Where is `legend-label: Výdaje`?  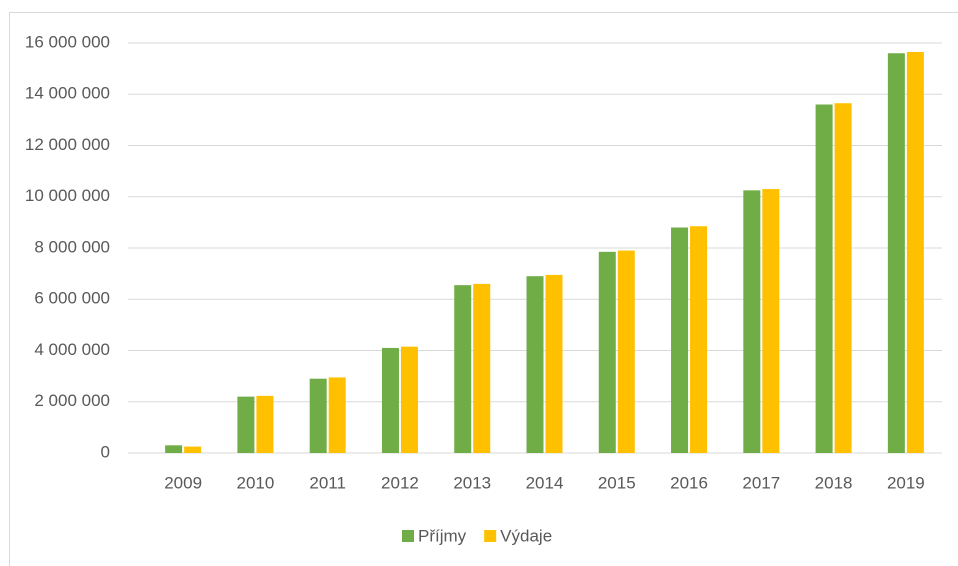
legend-label: Výdaje is located at coordinates (526, 535).